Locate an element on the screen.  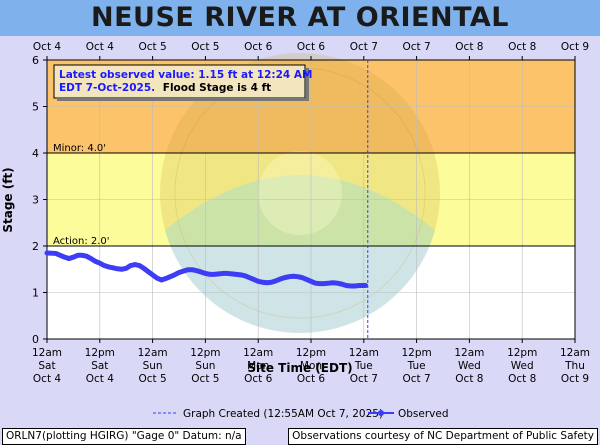
x-tick-label-0-line-1: Sat is located at coordinates (46, 366).